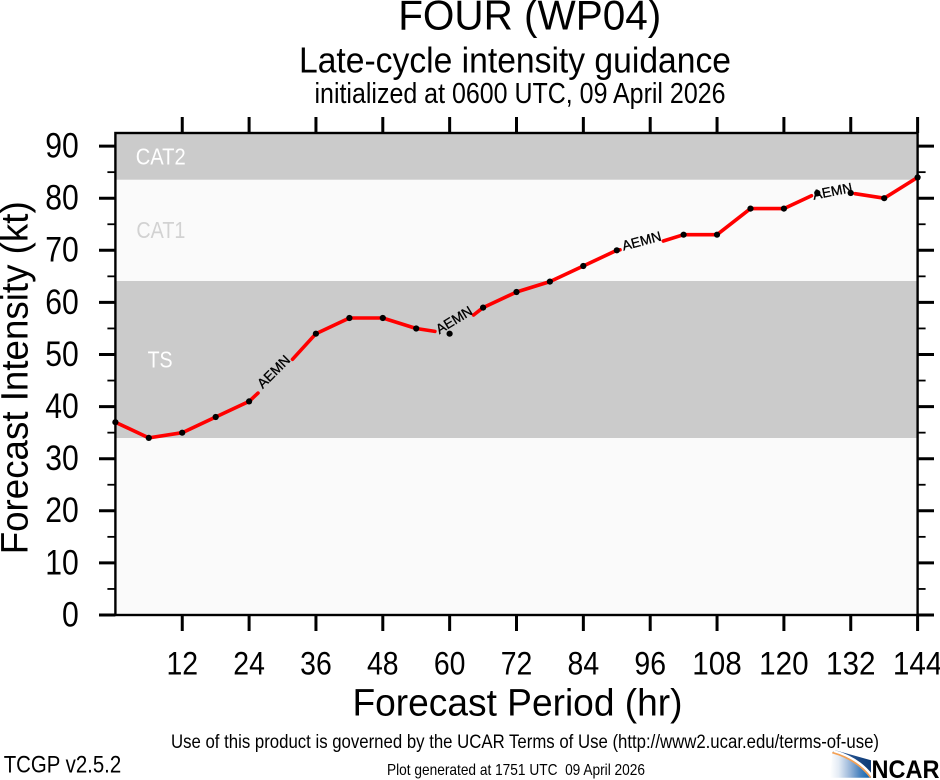  Describe the element at coordinates (650, 663) in the screenshot. I see `svg-text: 96` at that location.